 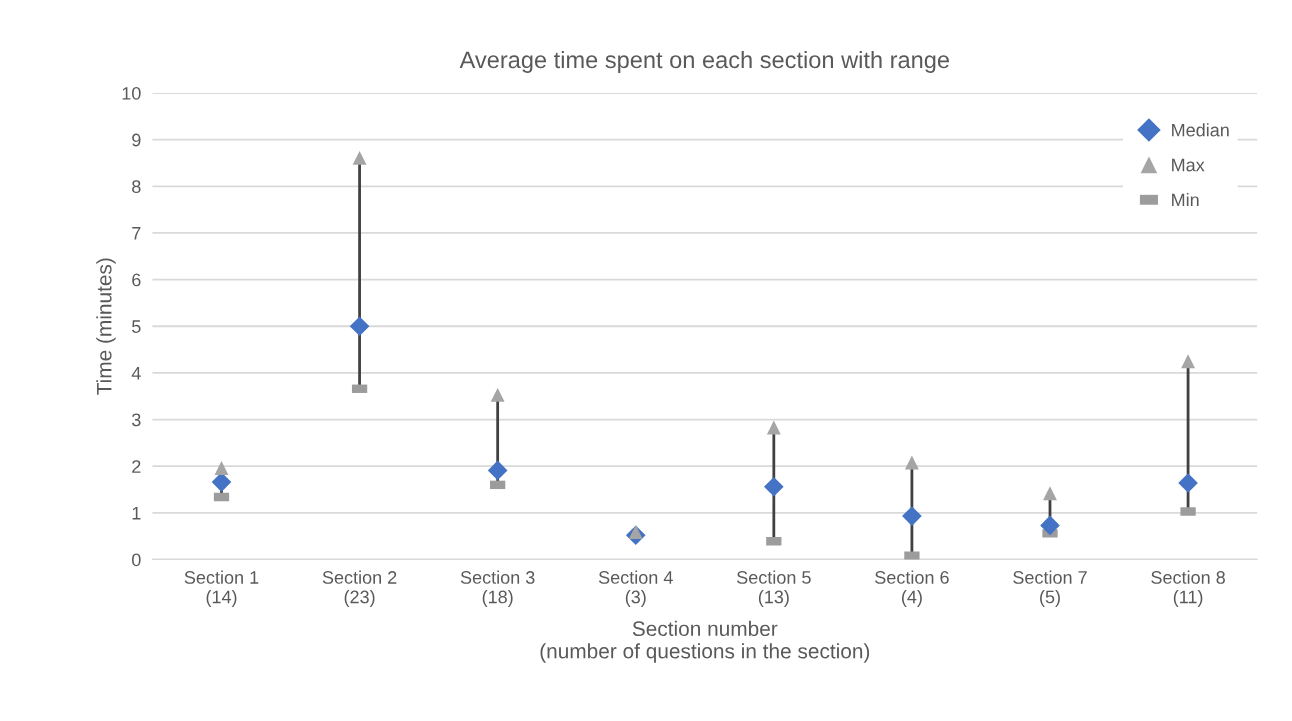 What do you see at coordinates (1200, 130) in the screenshot?
I see `legend-label: Median` at bounding box center [1200, 130].